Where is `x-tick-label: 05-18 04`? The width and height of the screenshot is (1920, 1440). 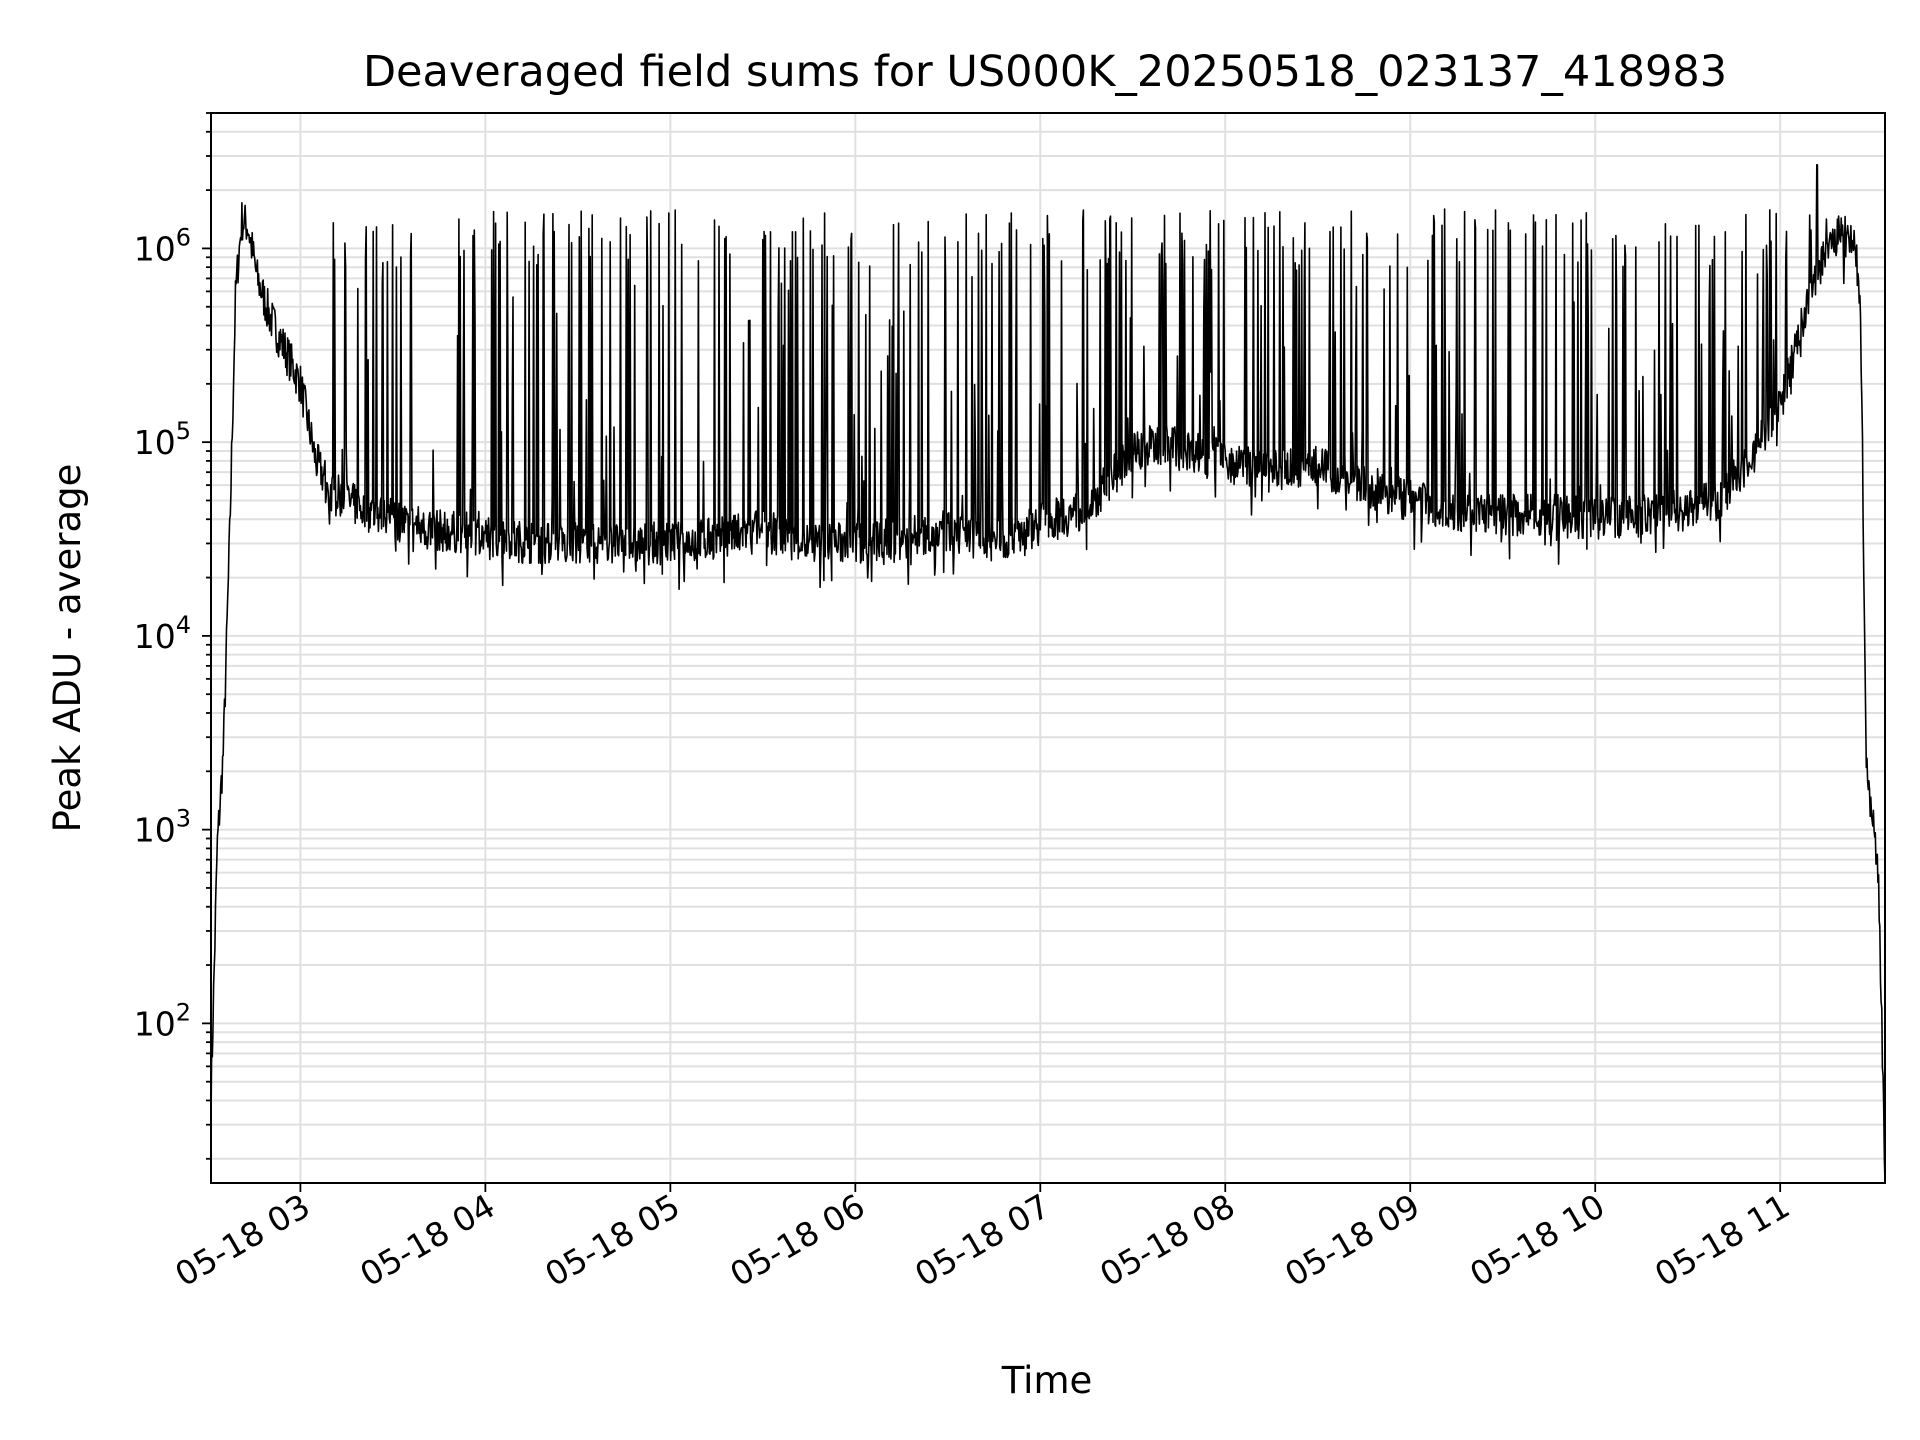 x-tick-label: 05-18 04 is located at coordinates (427, 1240).